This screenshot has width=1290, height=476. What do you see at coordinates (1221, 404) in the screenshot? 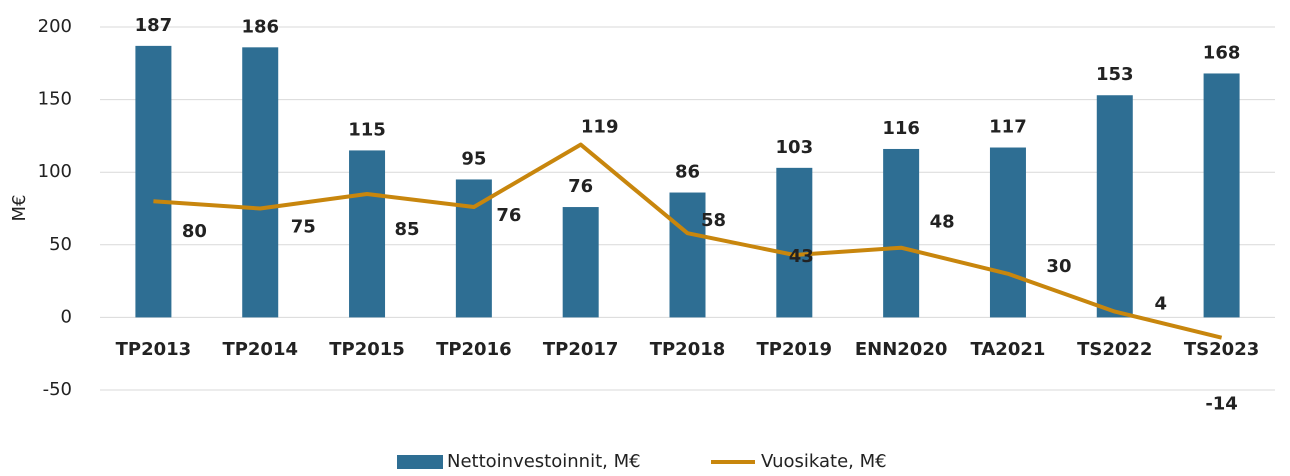
I see `line-value-label: -14` at bounding box center [1221, 404].